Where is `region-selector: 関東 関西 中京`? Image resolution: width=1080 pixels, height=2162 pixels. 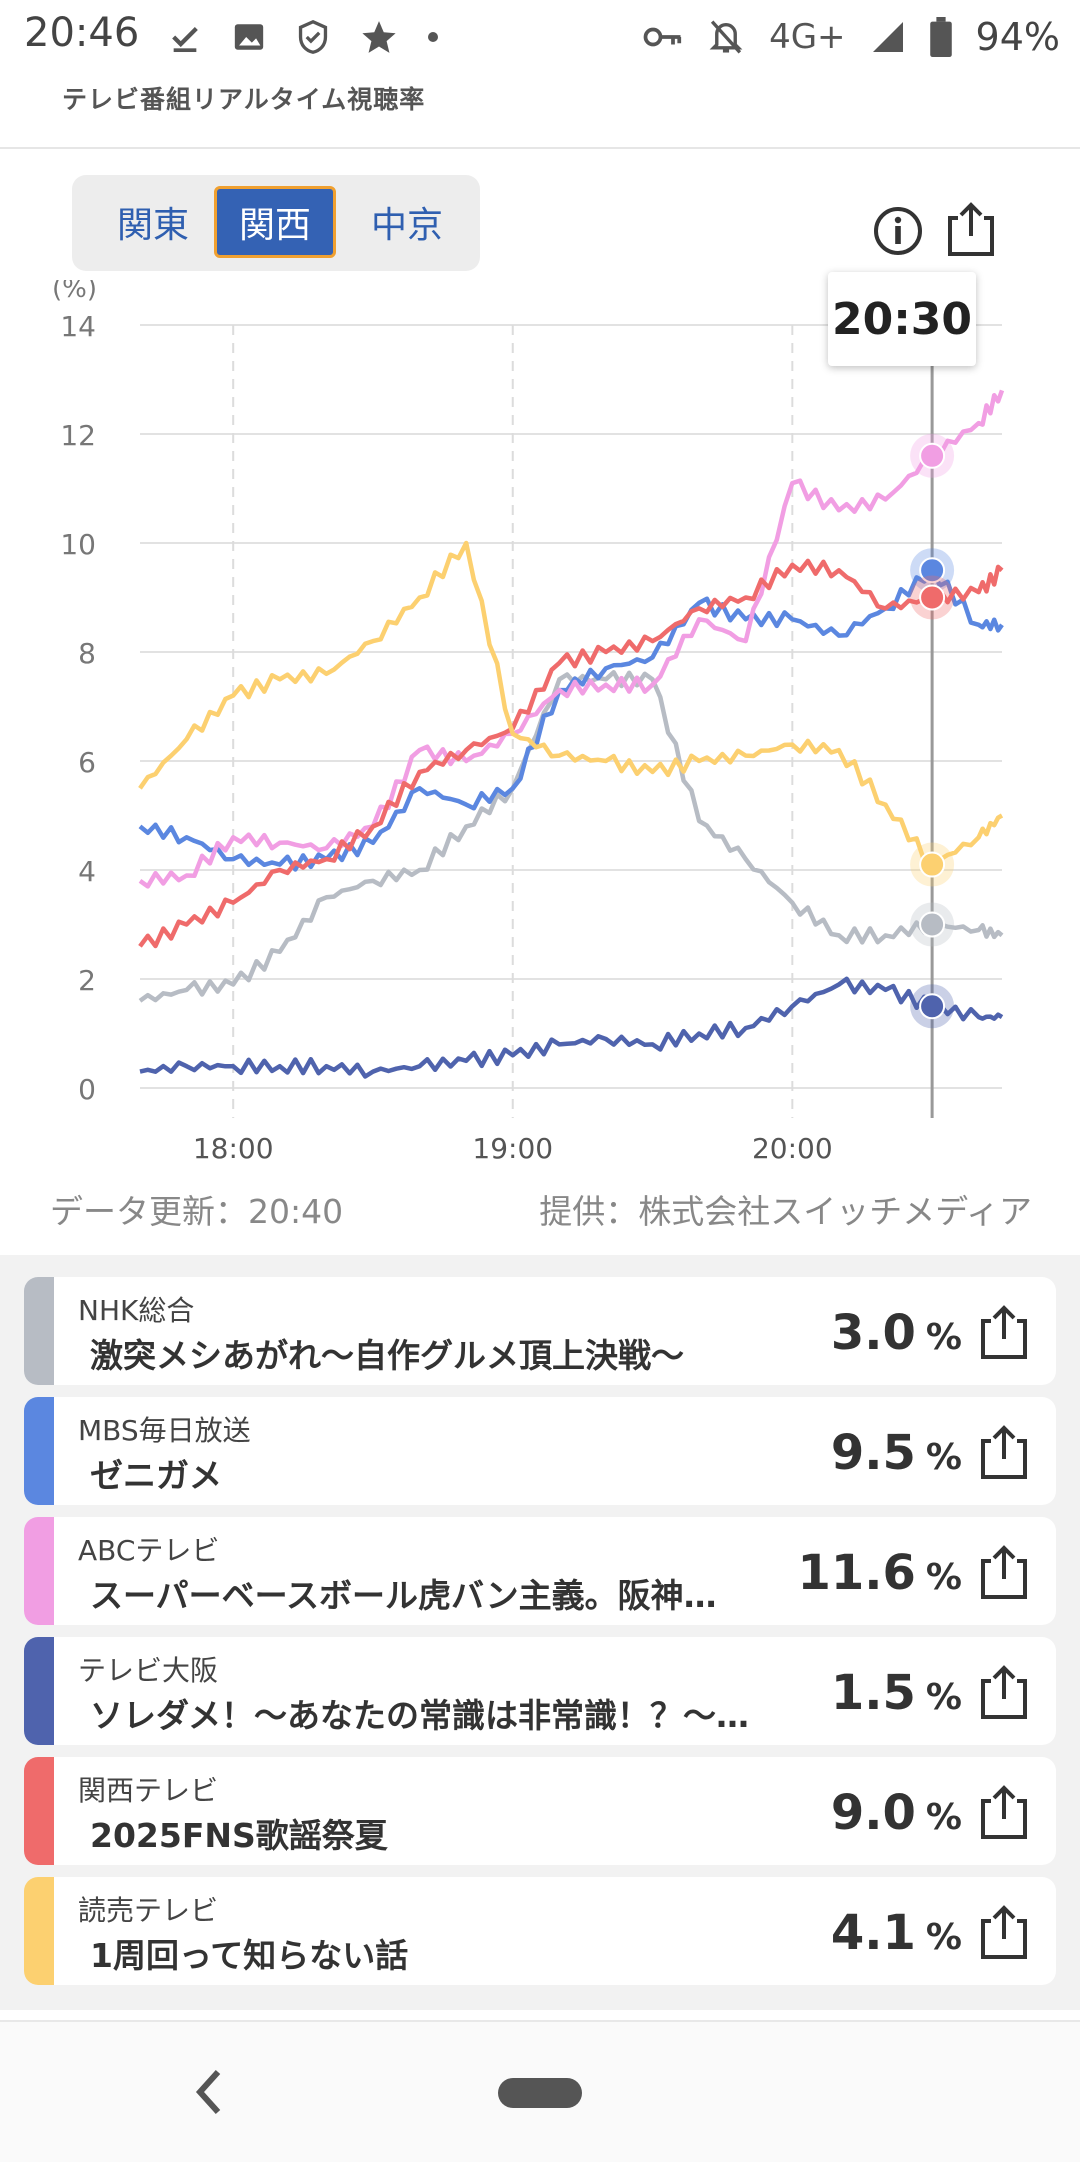
region-selector: 関東 関西 中京 is located at coordinates (276, 223).